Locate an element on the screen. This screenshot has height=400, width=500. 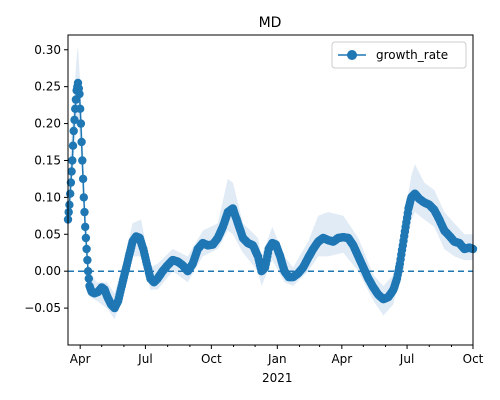
chart-title: MD is located at coordinates (270, 23).